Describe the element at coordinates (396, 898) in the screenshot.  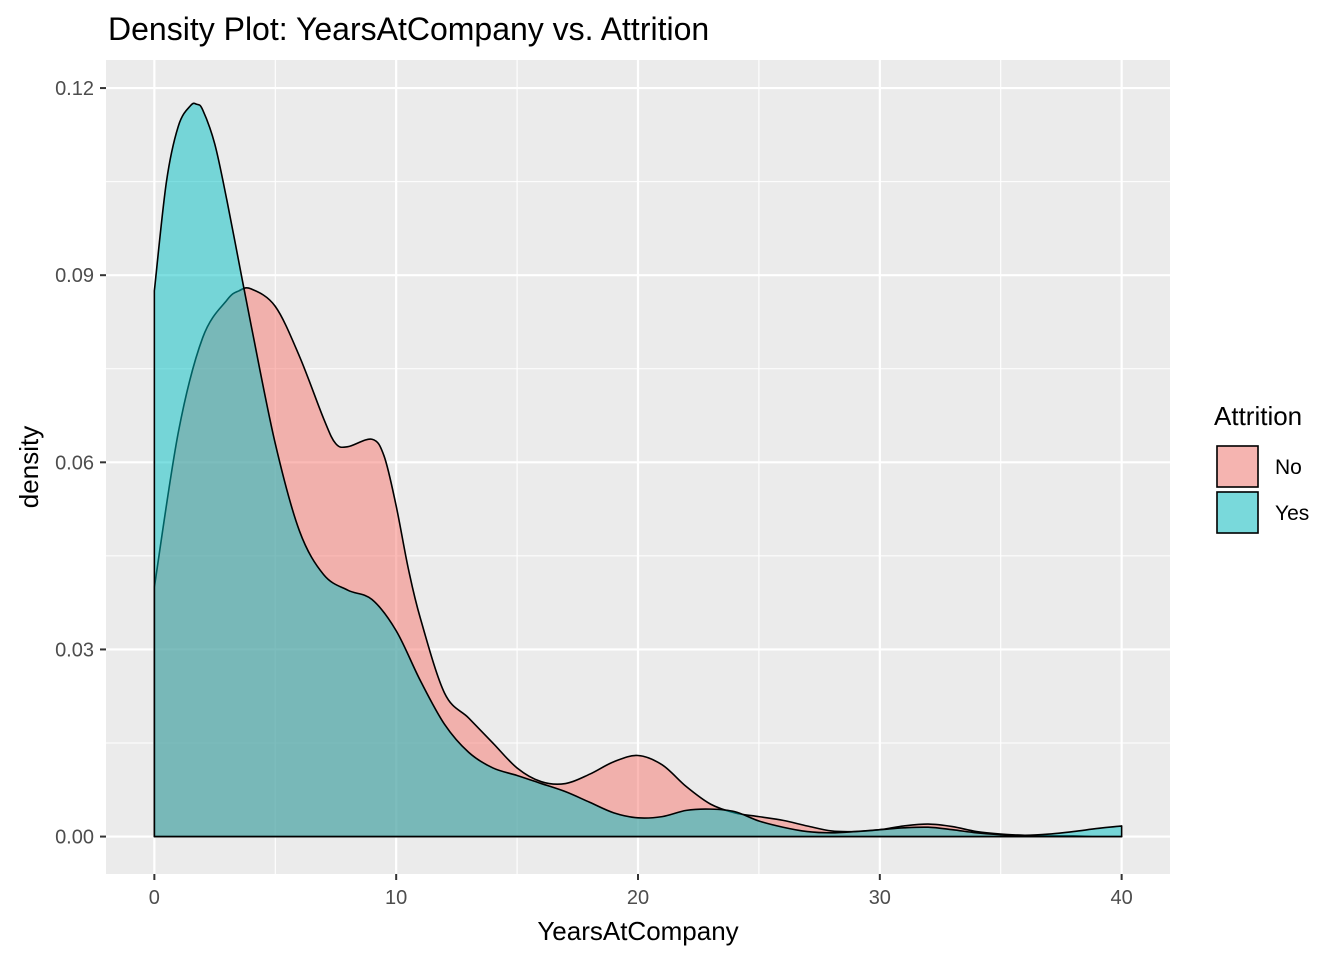
I see `x-tick-label: 10` at that location.